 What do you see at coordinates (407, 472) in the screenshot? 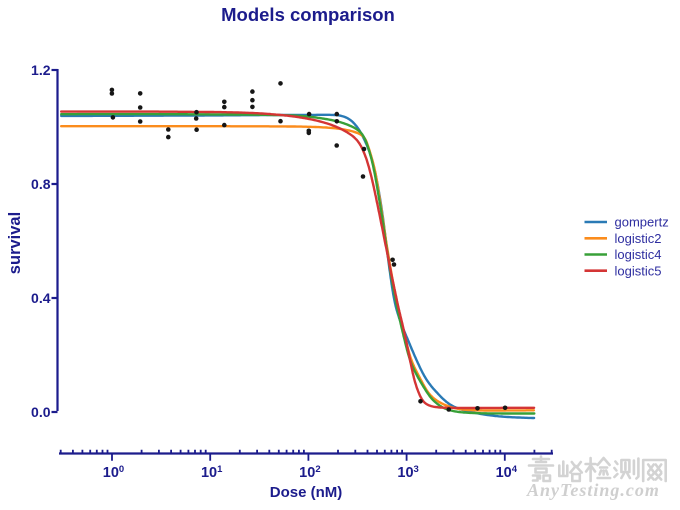
I see `svg-text: 10³` at bounding box center [407, 472].